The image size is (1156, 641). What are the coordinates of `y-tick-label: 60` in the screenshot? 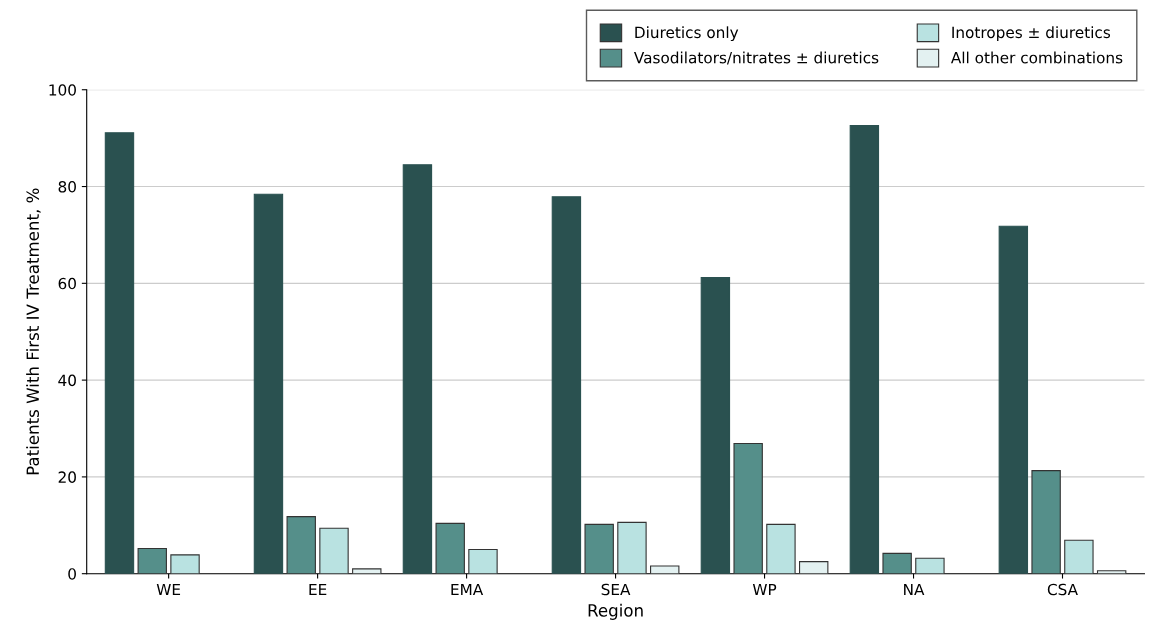 It's located at (67, 283).